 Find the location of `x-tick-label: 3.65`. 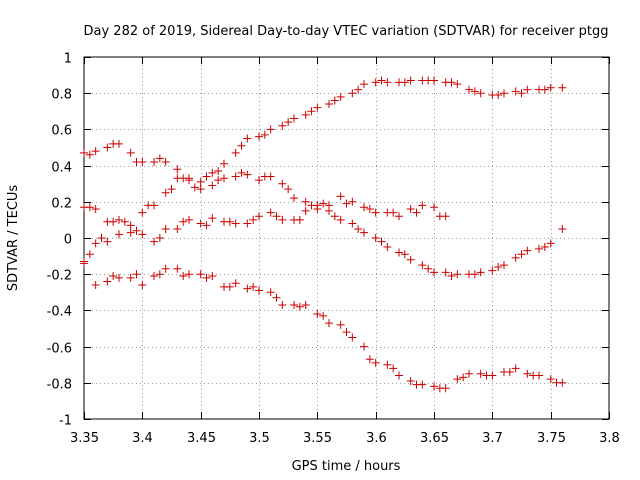

x-tick-label: 3.65 is located at coordinates (434, 438).